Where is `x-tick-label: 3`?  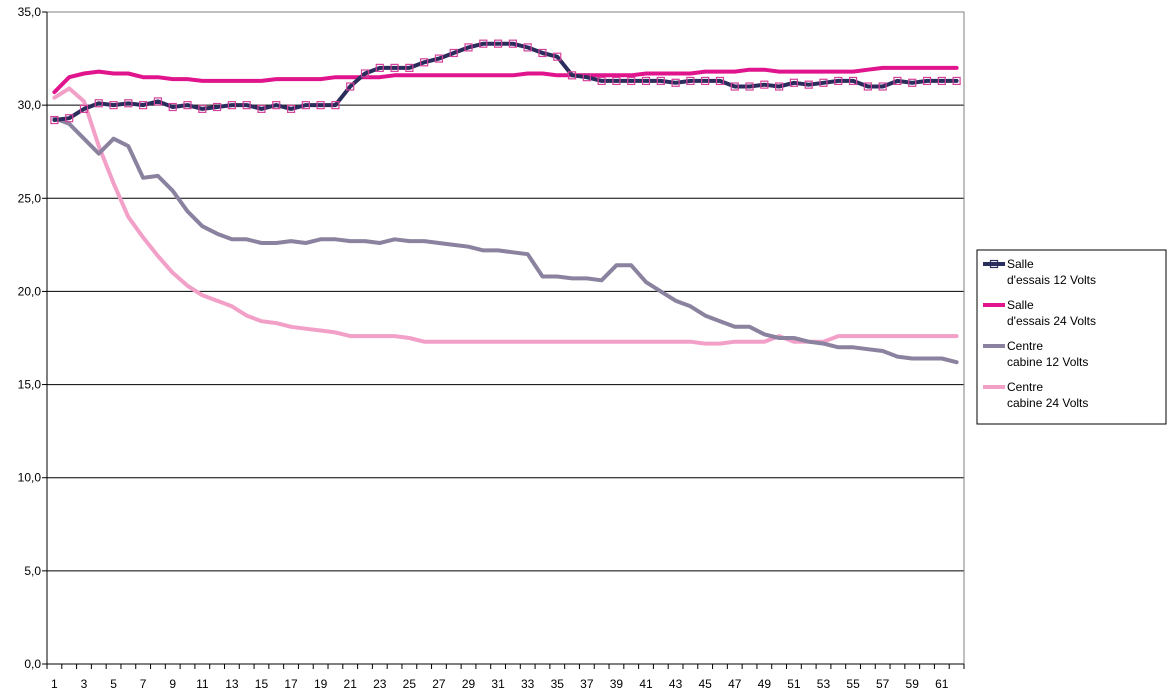
x-tick-label: 3 is located at coordinates (84, 684).